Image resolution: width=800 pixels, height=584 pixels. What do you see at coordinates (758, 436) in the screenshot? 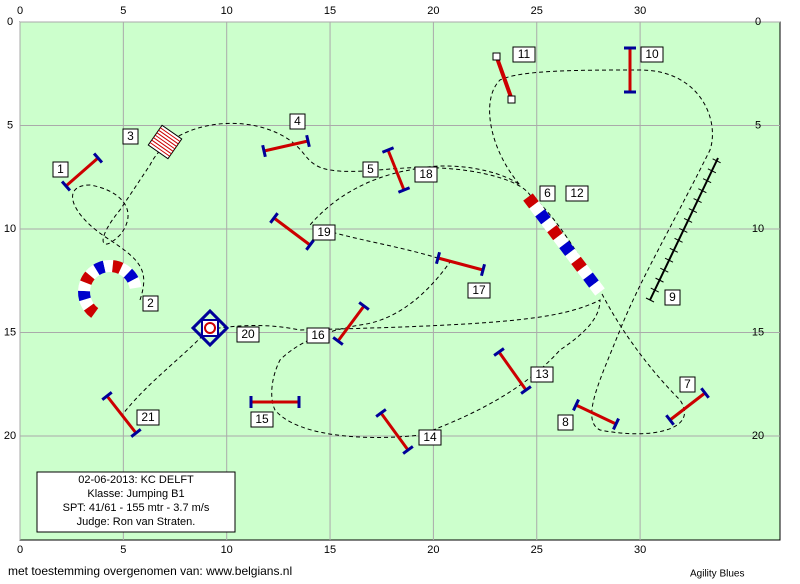
I see `y-tick-label: 20` at bounding box center [758, 436].